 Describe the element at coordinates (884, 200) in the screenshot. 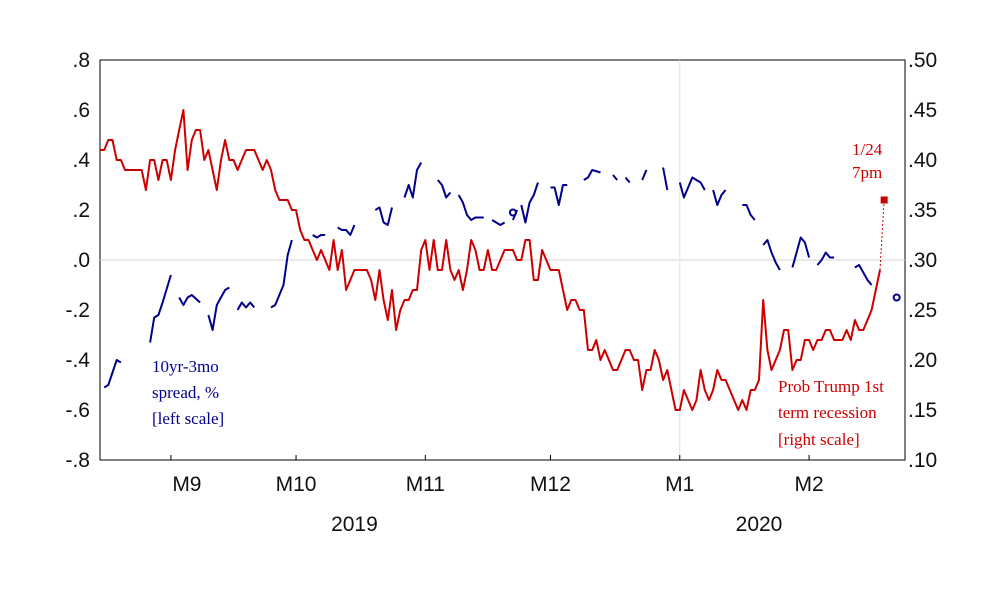

I see `recession-probability-marker` at that location.